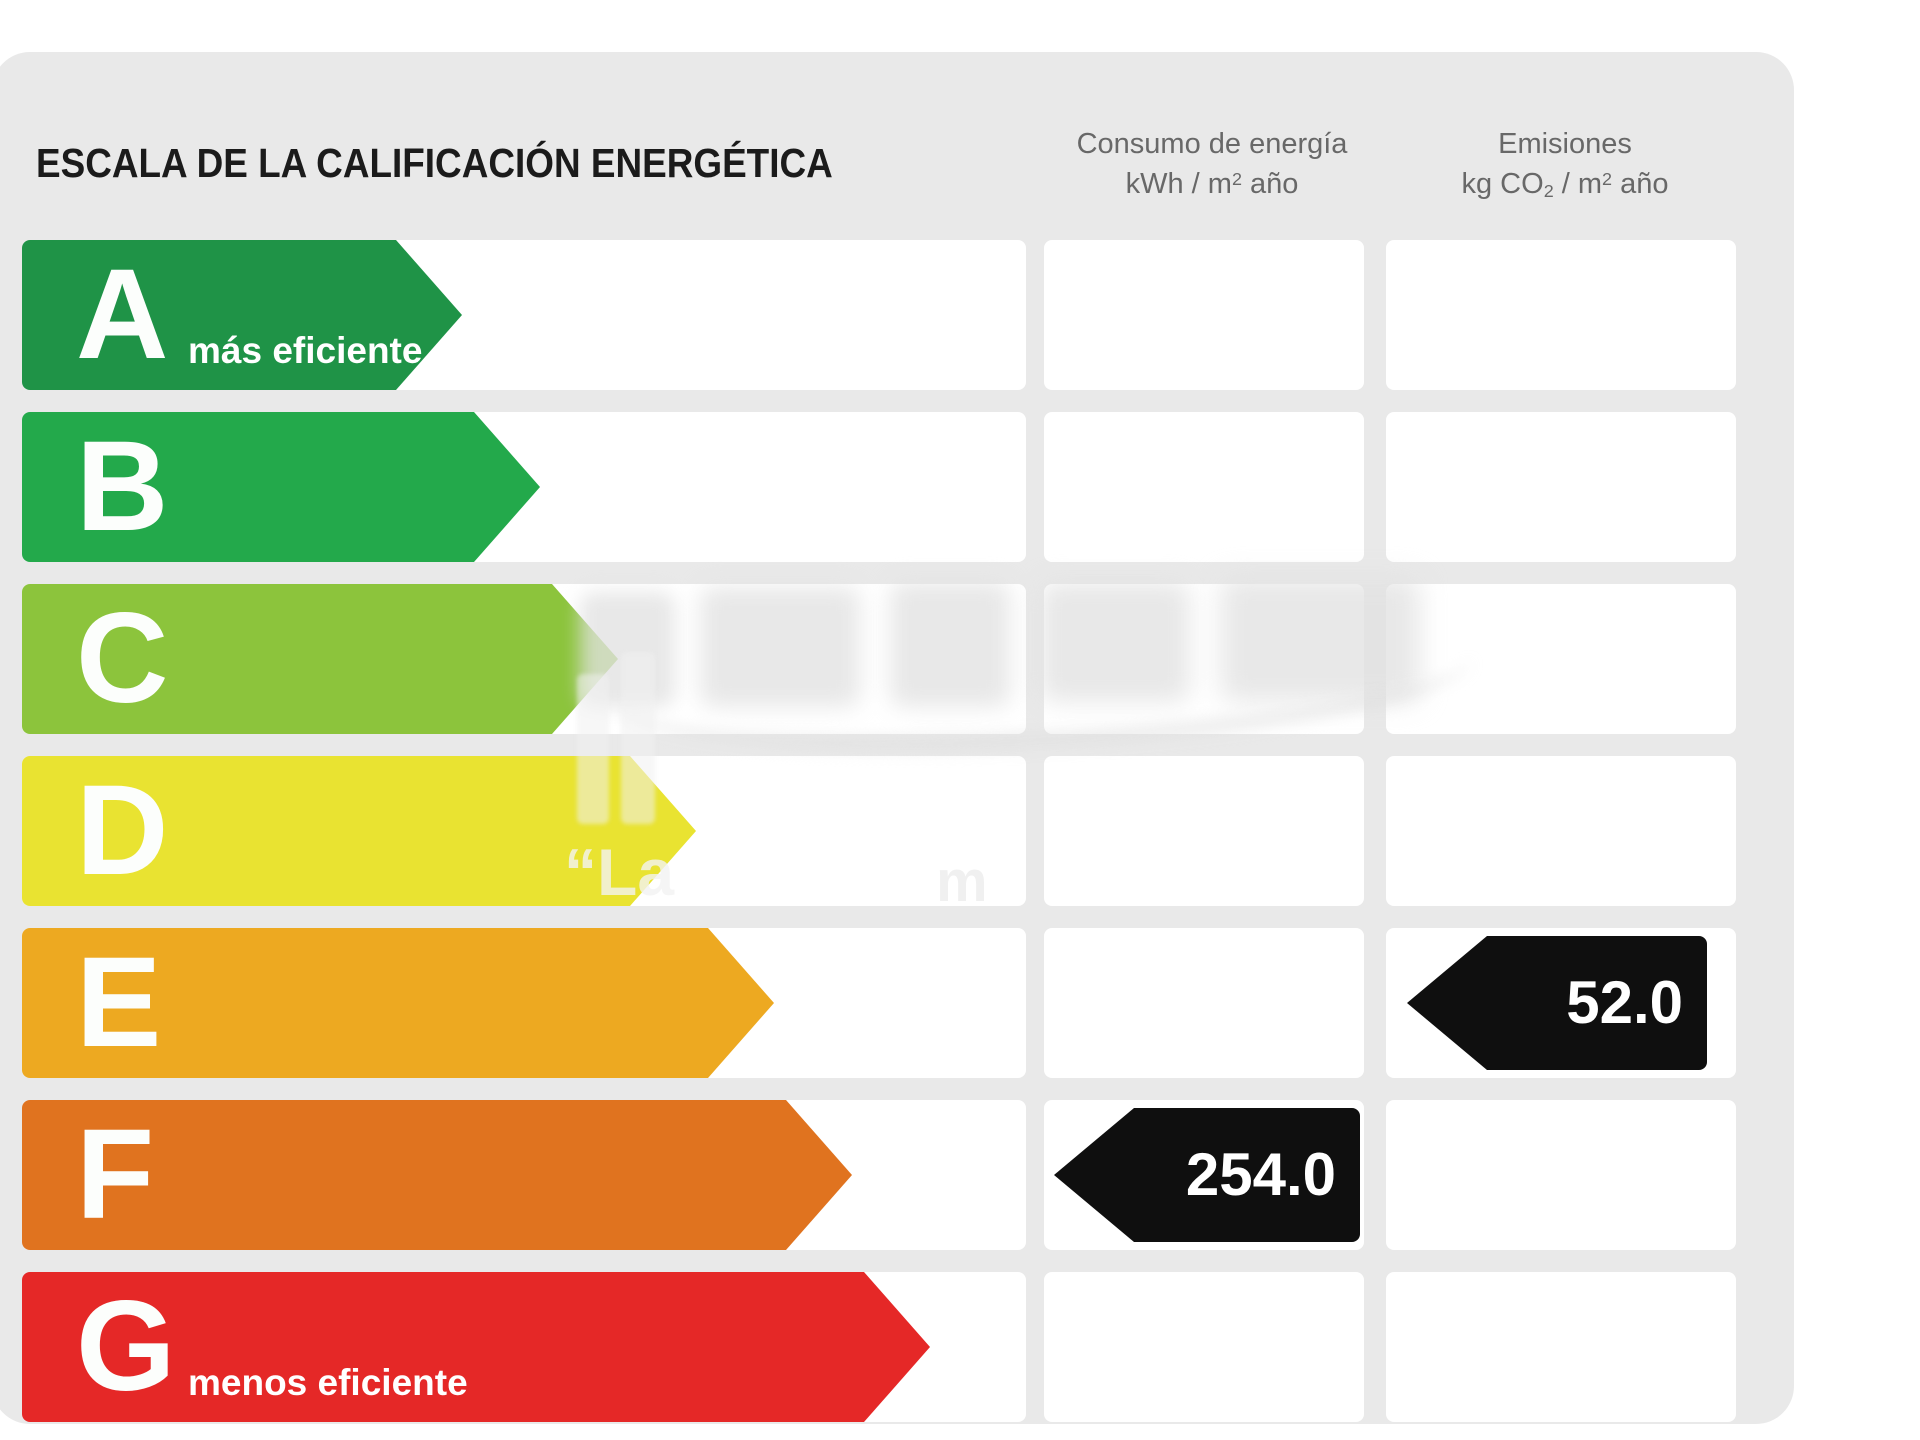 The image size is (1920, 1440). What do you see at coordinates (1561, 1347) in the screenshot?
I see `scale-cell-G-col2` at bounding box center [1561, 1347].